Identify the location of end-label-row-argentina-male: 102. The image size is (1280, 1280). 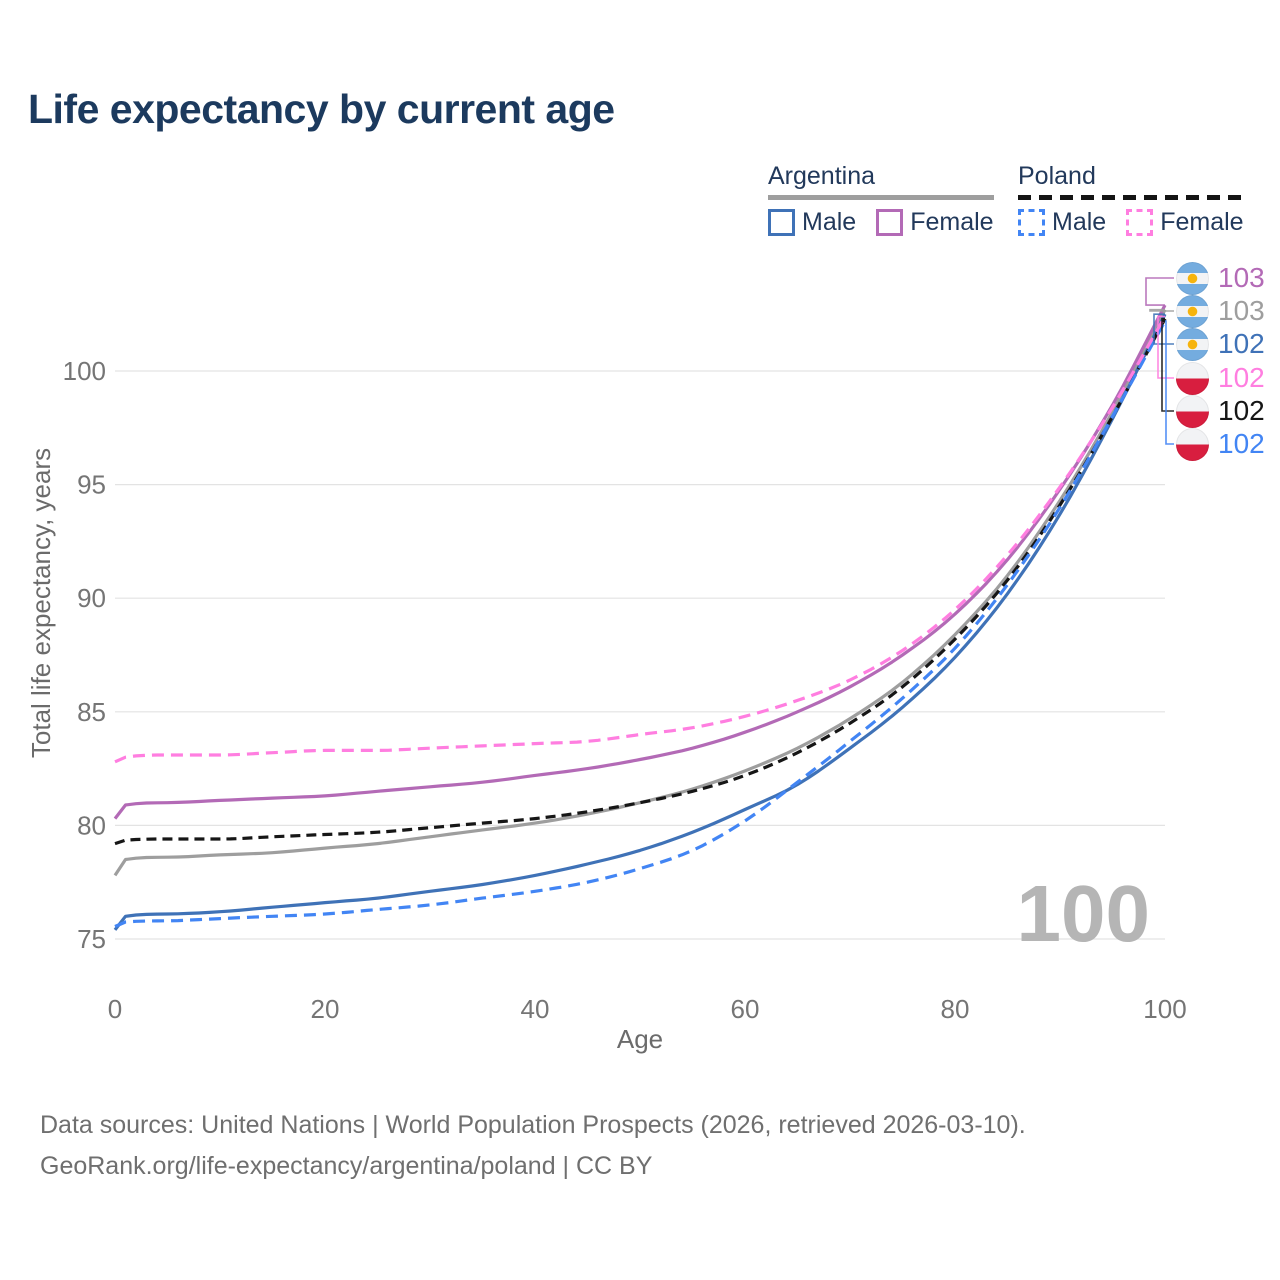
(1220, 344).